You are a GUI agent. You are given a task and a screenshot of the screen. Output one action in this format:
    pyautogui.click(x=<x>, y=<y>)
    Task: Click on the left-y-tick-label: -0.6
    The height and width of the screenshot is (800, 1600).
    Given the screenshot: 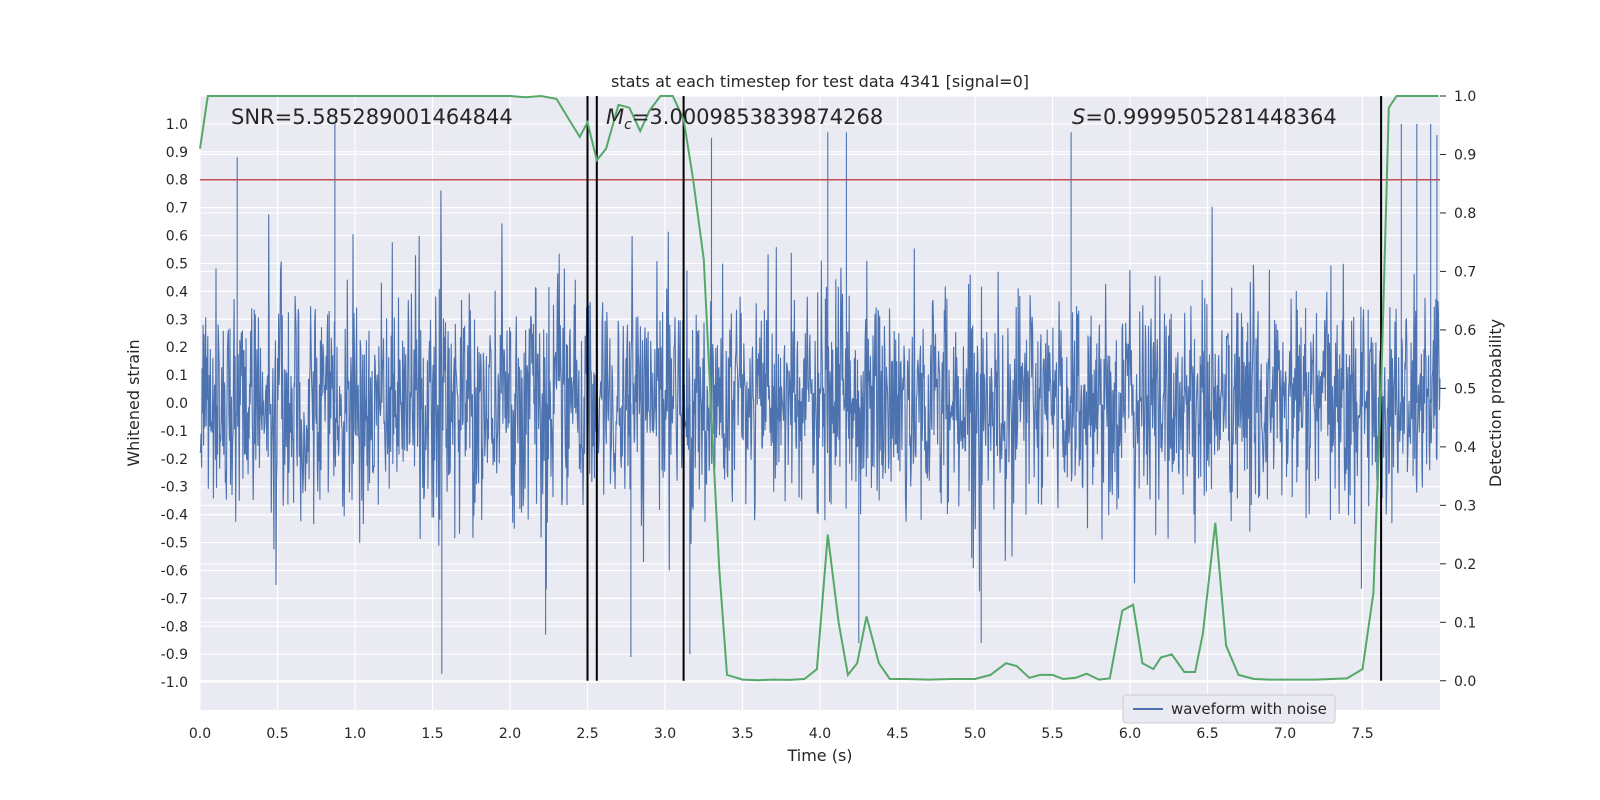 What is the action you would take?
    pyautogui.click(x=174, y=571)
    